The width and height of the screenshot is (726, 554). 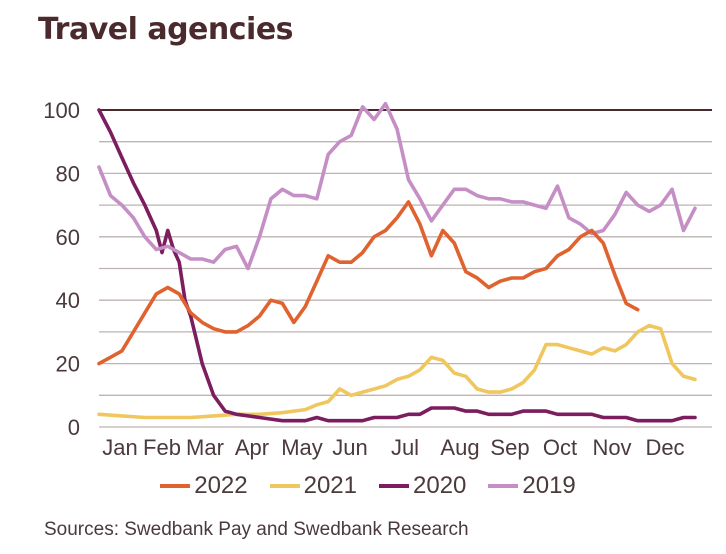 What do you see at coordinates (252, 447) in the screenshot?
I see `x-tick-label: Apr` at bounding box center [252, 447].